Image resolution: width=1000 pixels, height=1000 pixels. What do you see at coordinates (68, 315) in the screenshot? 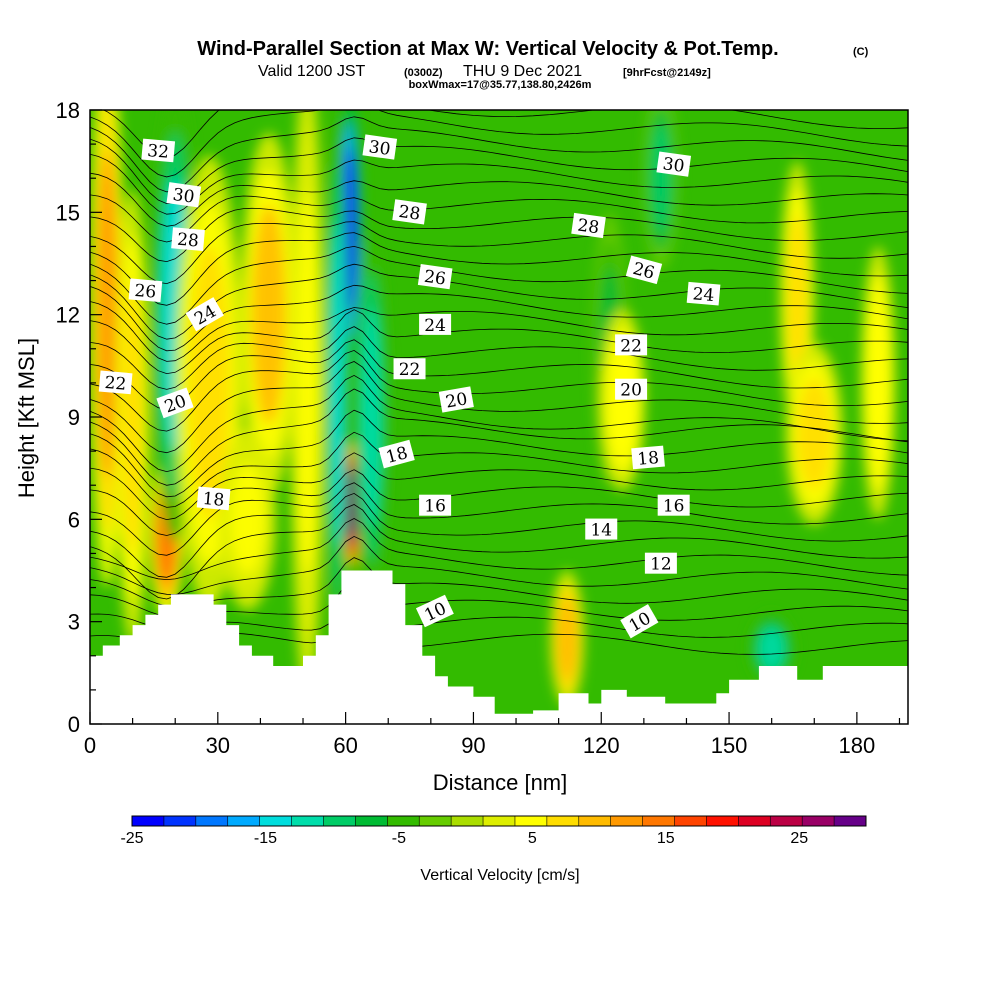
I see `y-tick-label: 12` at bounding box center [68, 315].